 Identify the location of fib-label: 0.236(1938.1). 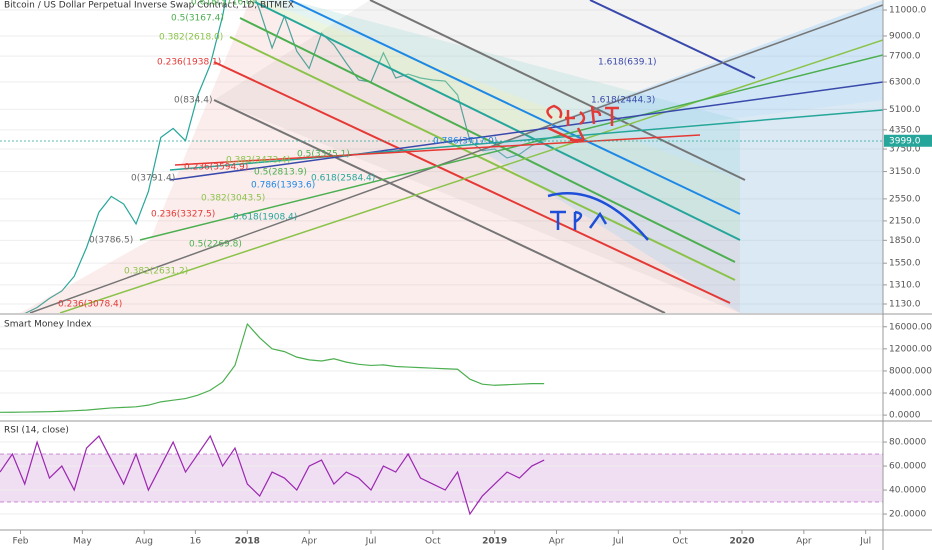
(189, 63).